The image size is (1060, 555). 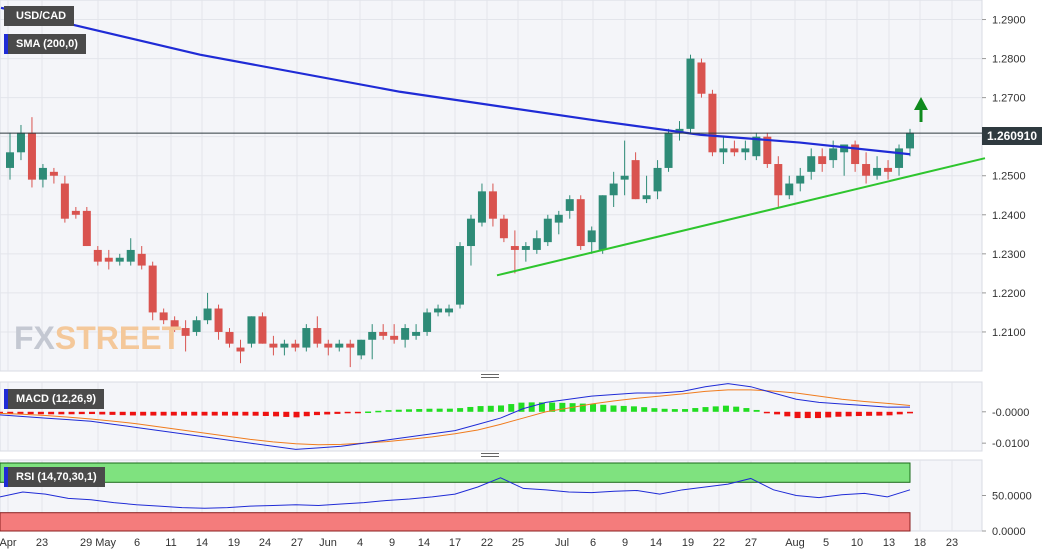 I want to click on price-tick-label: 1.2700, so click(x=1009, y=99).